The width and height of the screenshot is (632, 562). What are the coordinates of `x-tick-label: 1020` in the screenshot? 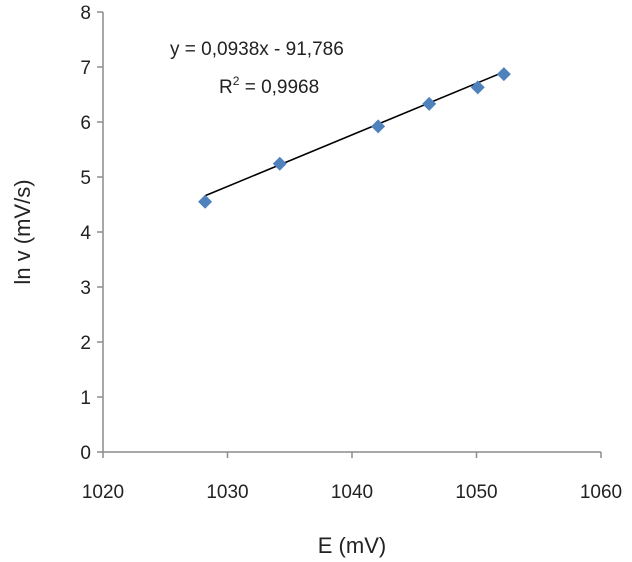 It's located at (103, 492).